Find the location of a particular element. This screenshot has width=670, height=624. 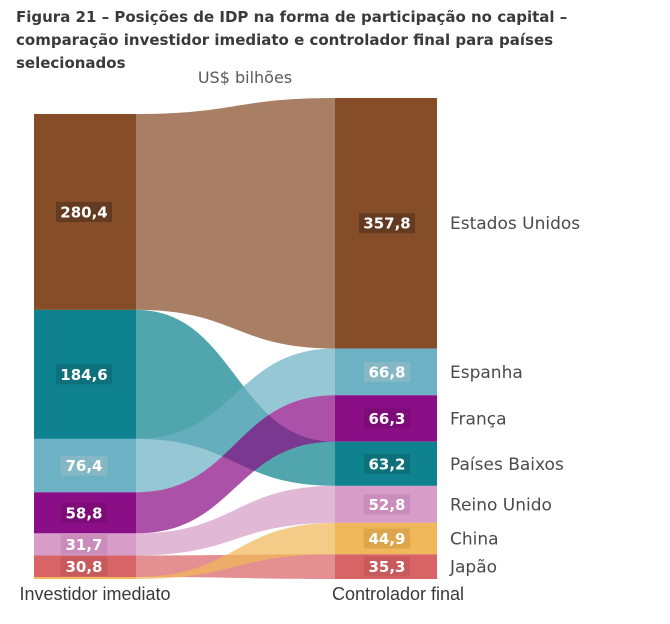

left-value-box-espanha is located at coordinates (84, 465).